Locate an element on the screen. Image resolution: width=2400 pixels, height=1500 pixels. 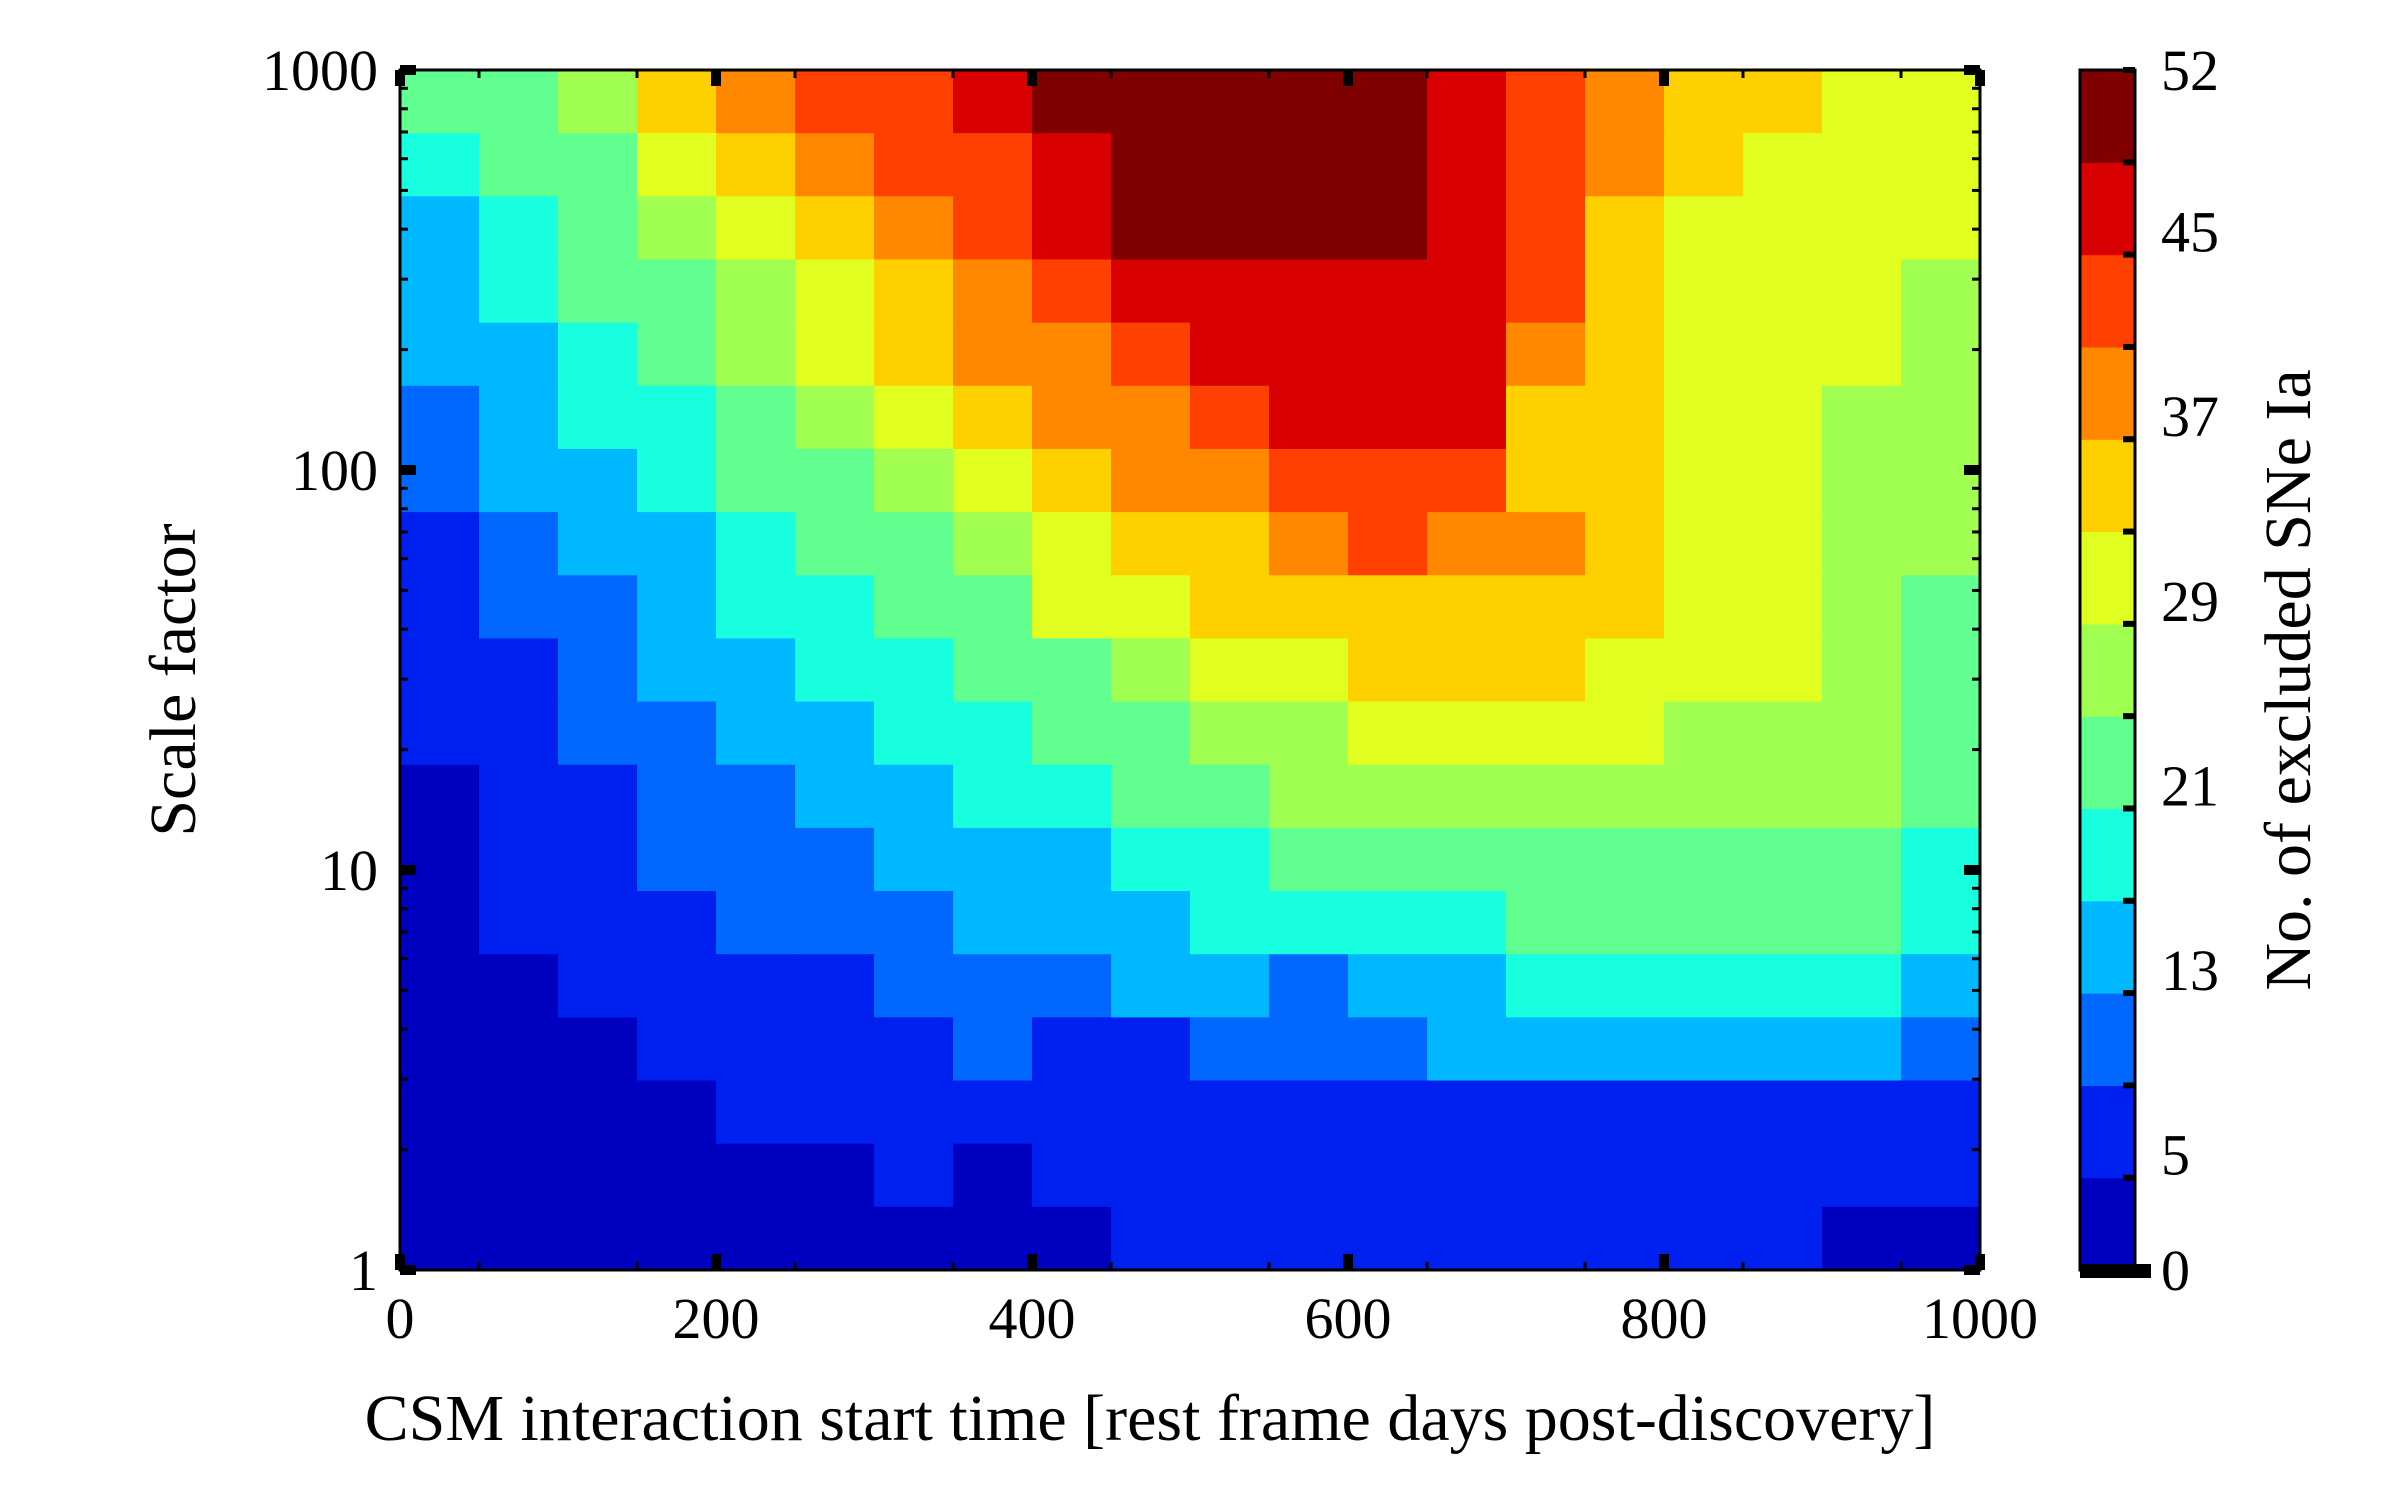
colorbar-swatch is located at coordinates (2107, 670).